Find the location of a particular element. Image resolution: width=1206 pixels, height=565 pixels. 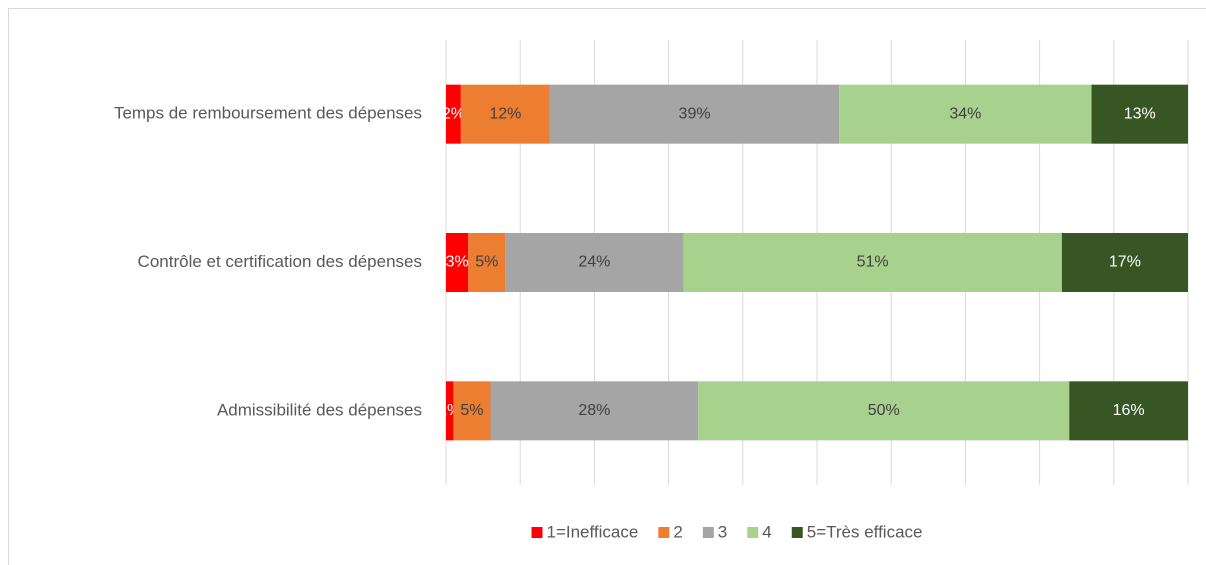

legend-label: 5=Très efficace is located at coordinates (865, 531).